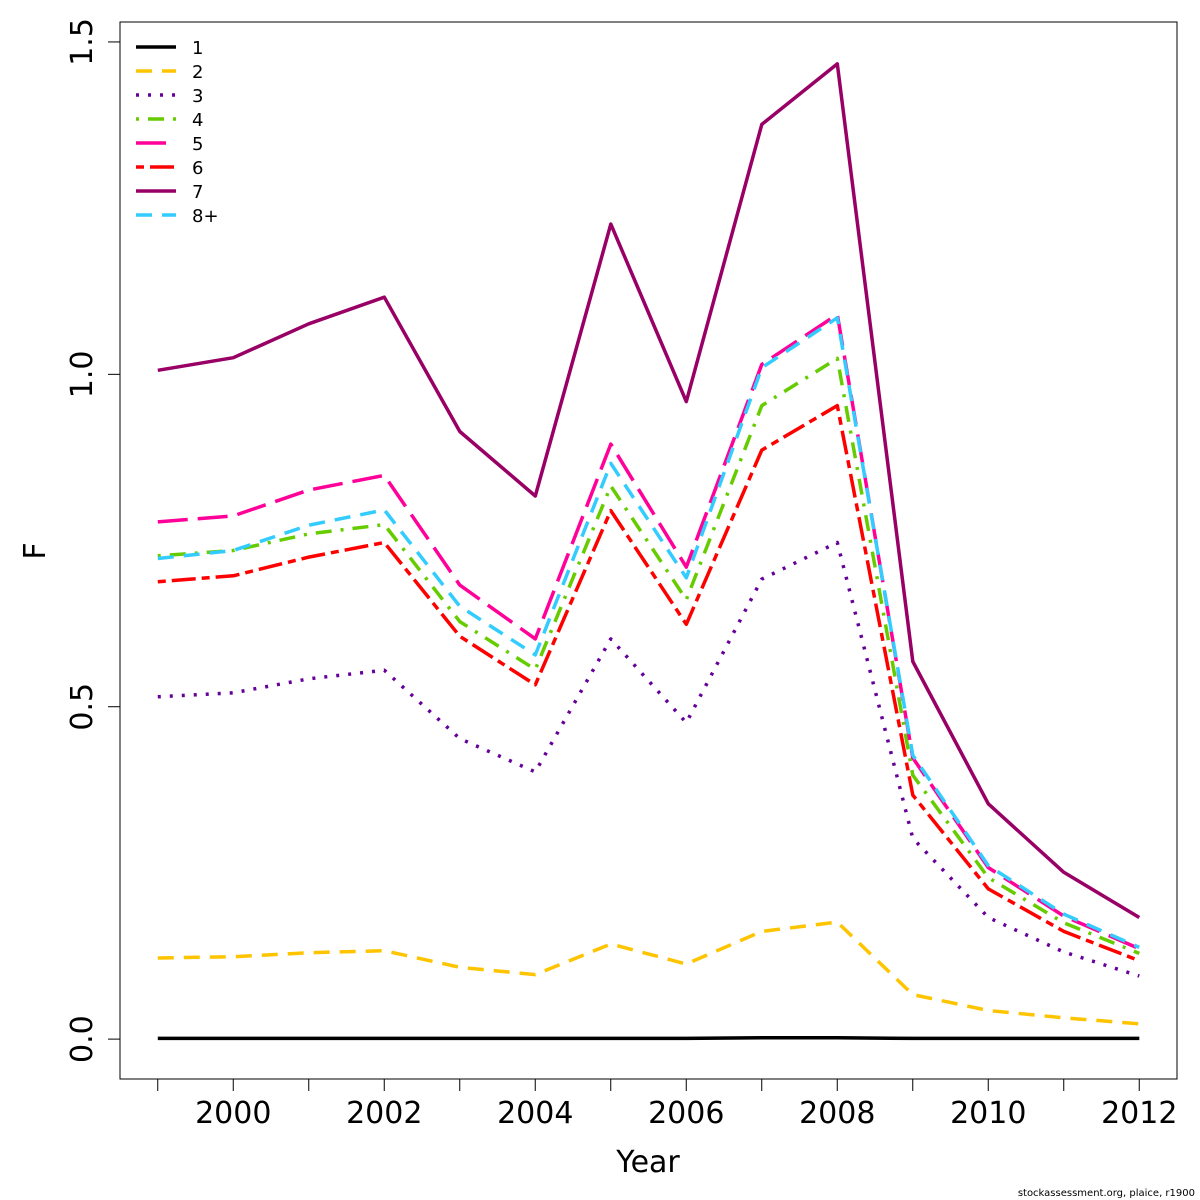 The height and width of the screenshot is (1200, 1200). I want to click on y-axis-title: F, so click(35, 550).